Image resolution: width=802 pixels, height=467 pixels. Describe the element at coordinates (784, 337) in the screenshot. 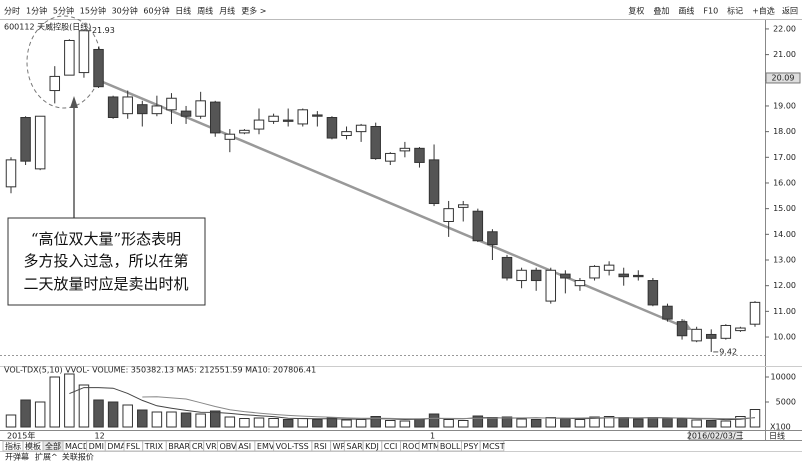

I see `y-tick-label: 10.00` at that location.